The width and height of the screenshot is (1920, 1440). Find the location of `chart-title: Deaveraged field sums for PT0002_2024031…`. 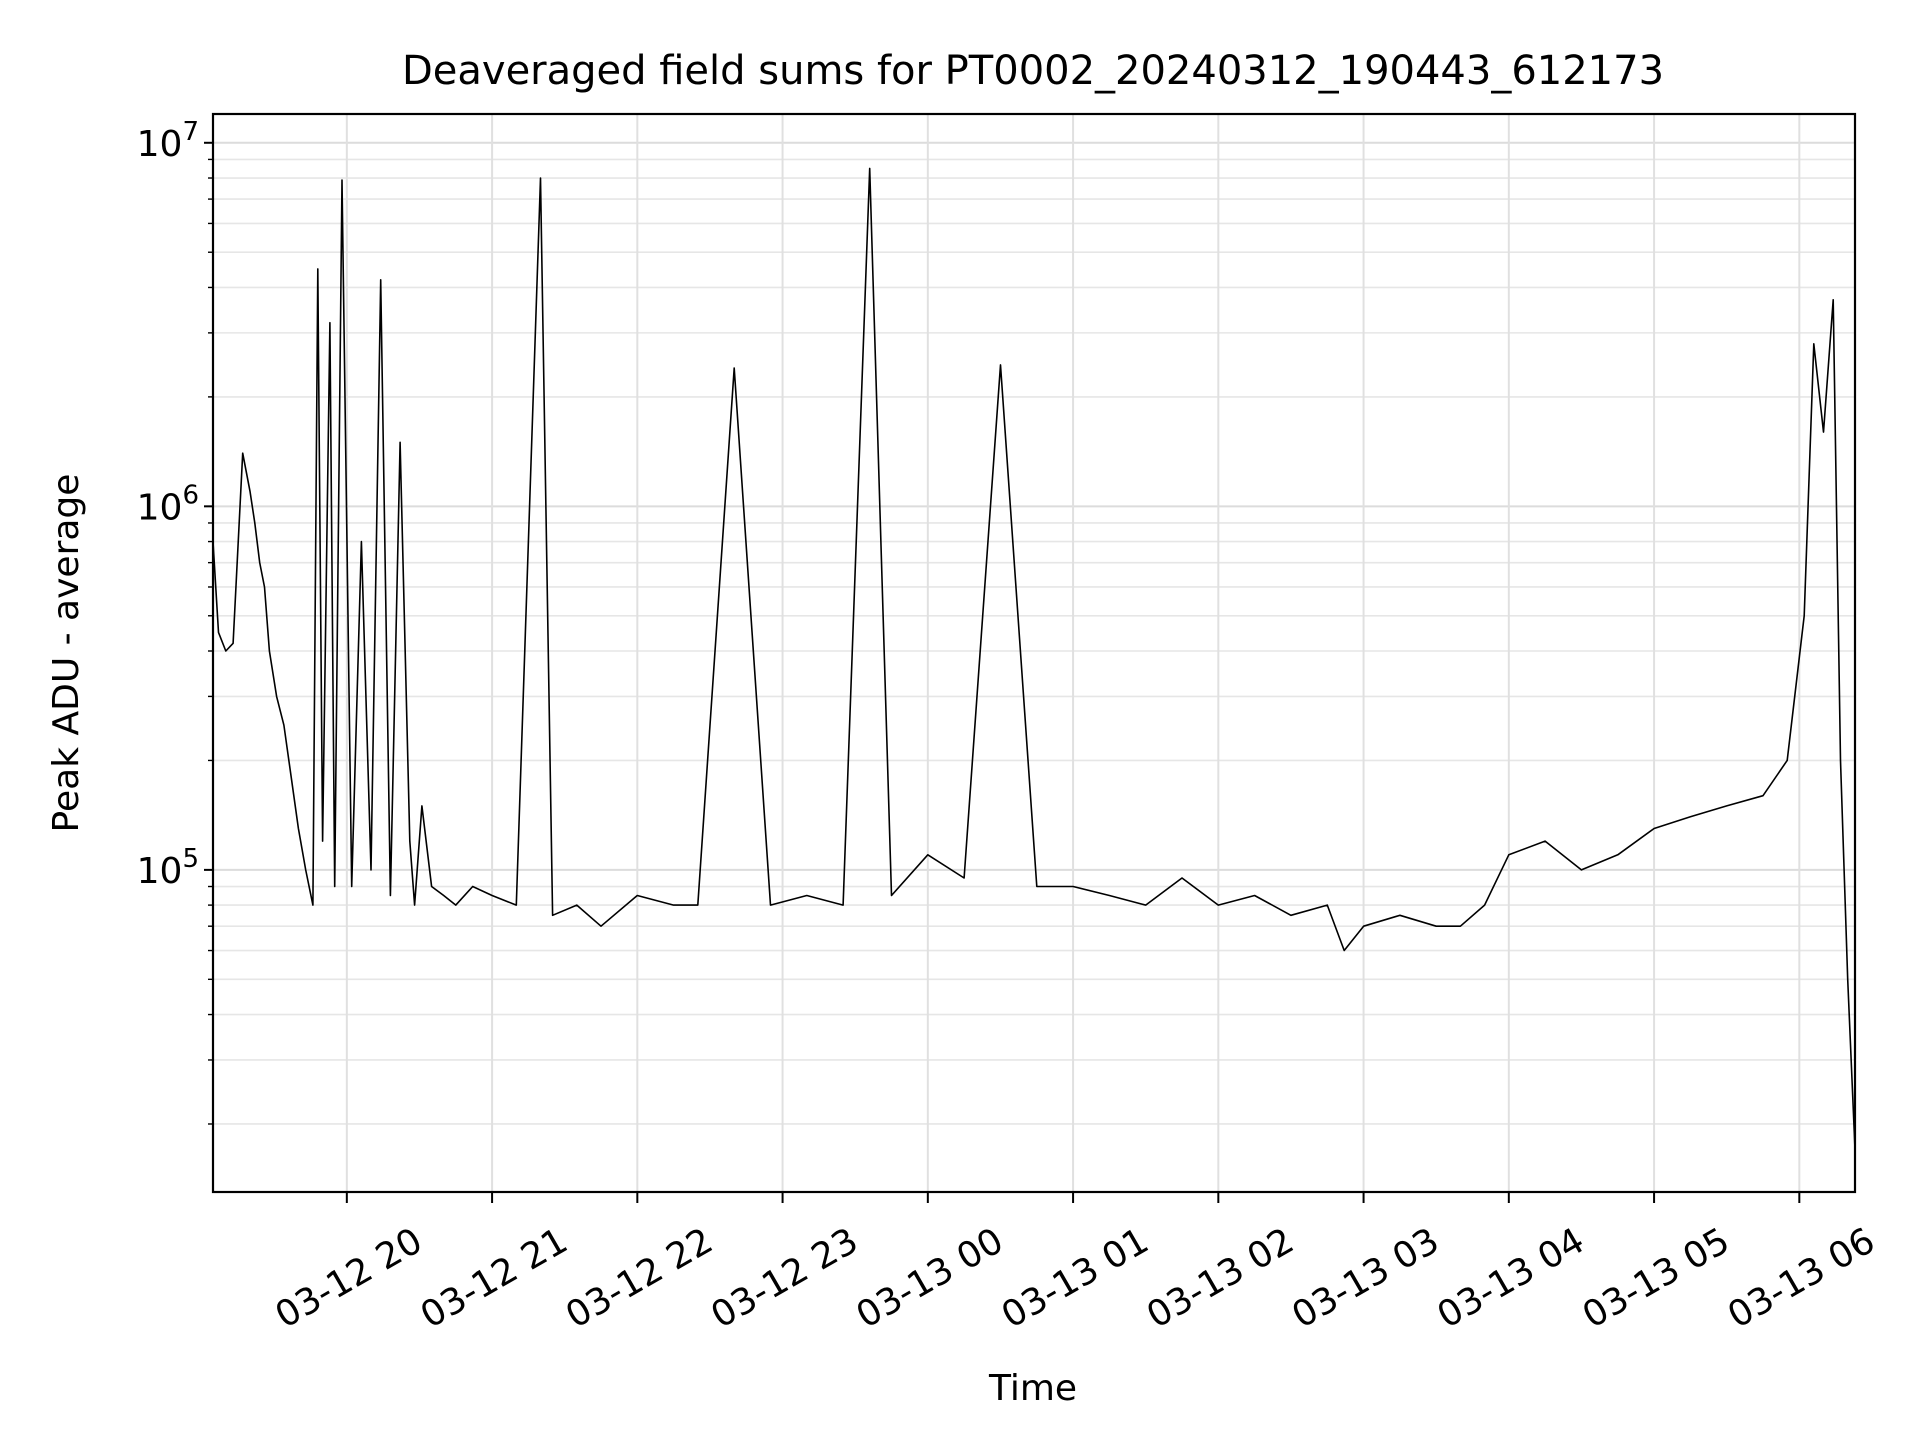

chart-title: Deaveraged field sums for PT0002_2024031… is located at coordinates (1033, 71).